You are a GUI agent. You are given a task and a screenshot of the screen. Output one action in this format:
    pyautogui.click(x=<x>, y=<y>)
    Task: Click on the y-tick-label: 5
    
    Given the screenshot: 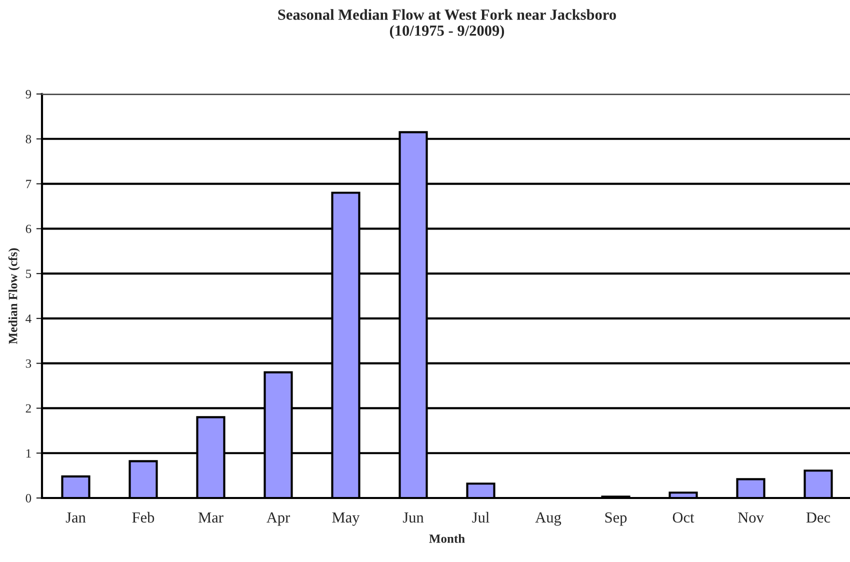 What is the action you would take?
    pyautogui.click(x=29, y=274)
    